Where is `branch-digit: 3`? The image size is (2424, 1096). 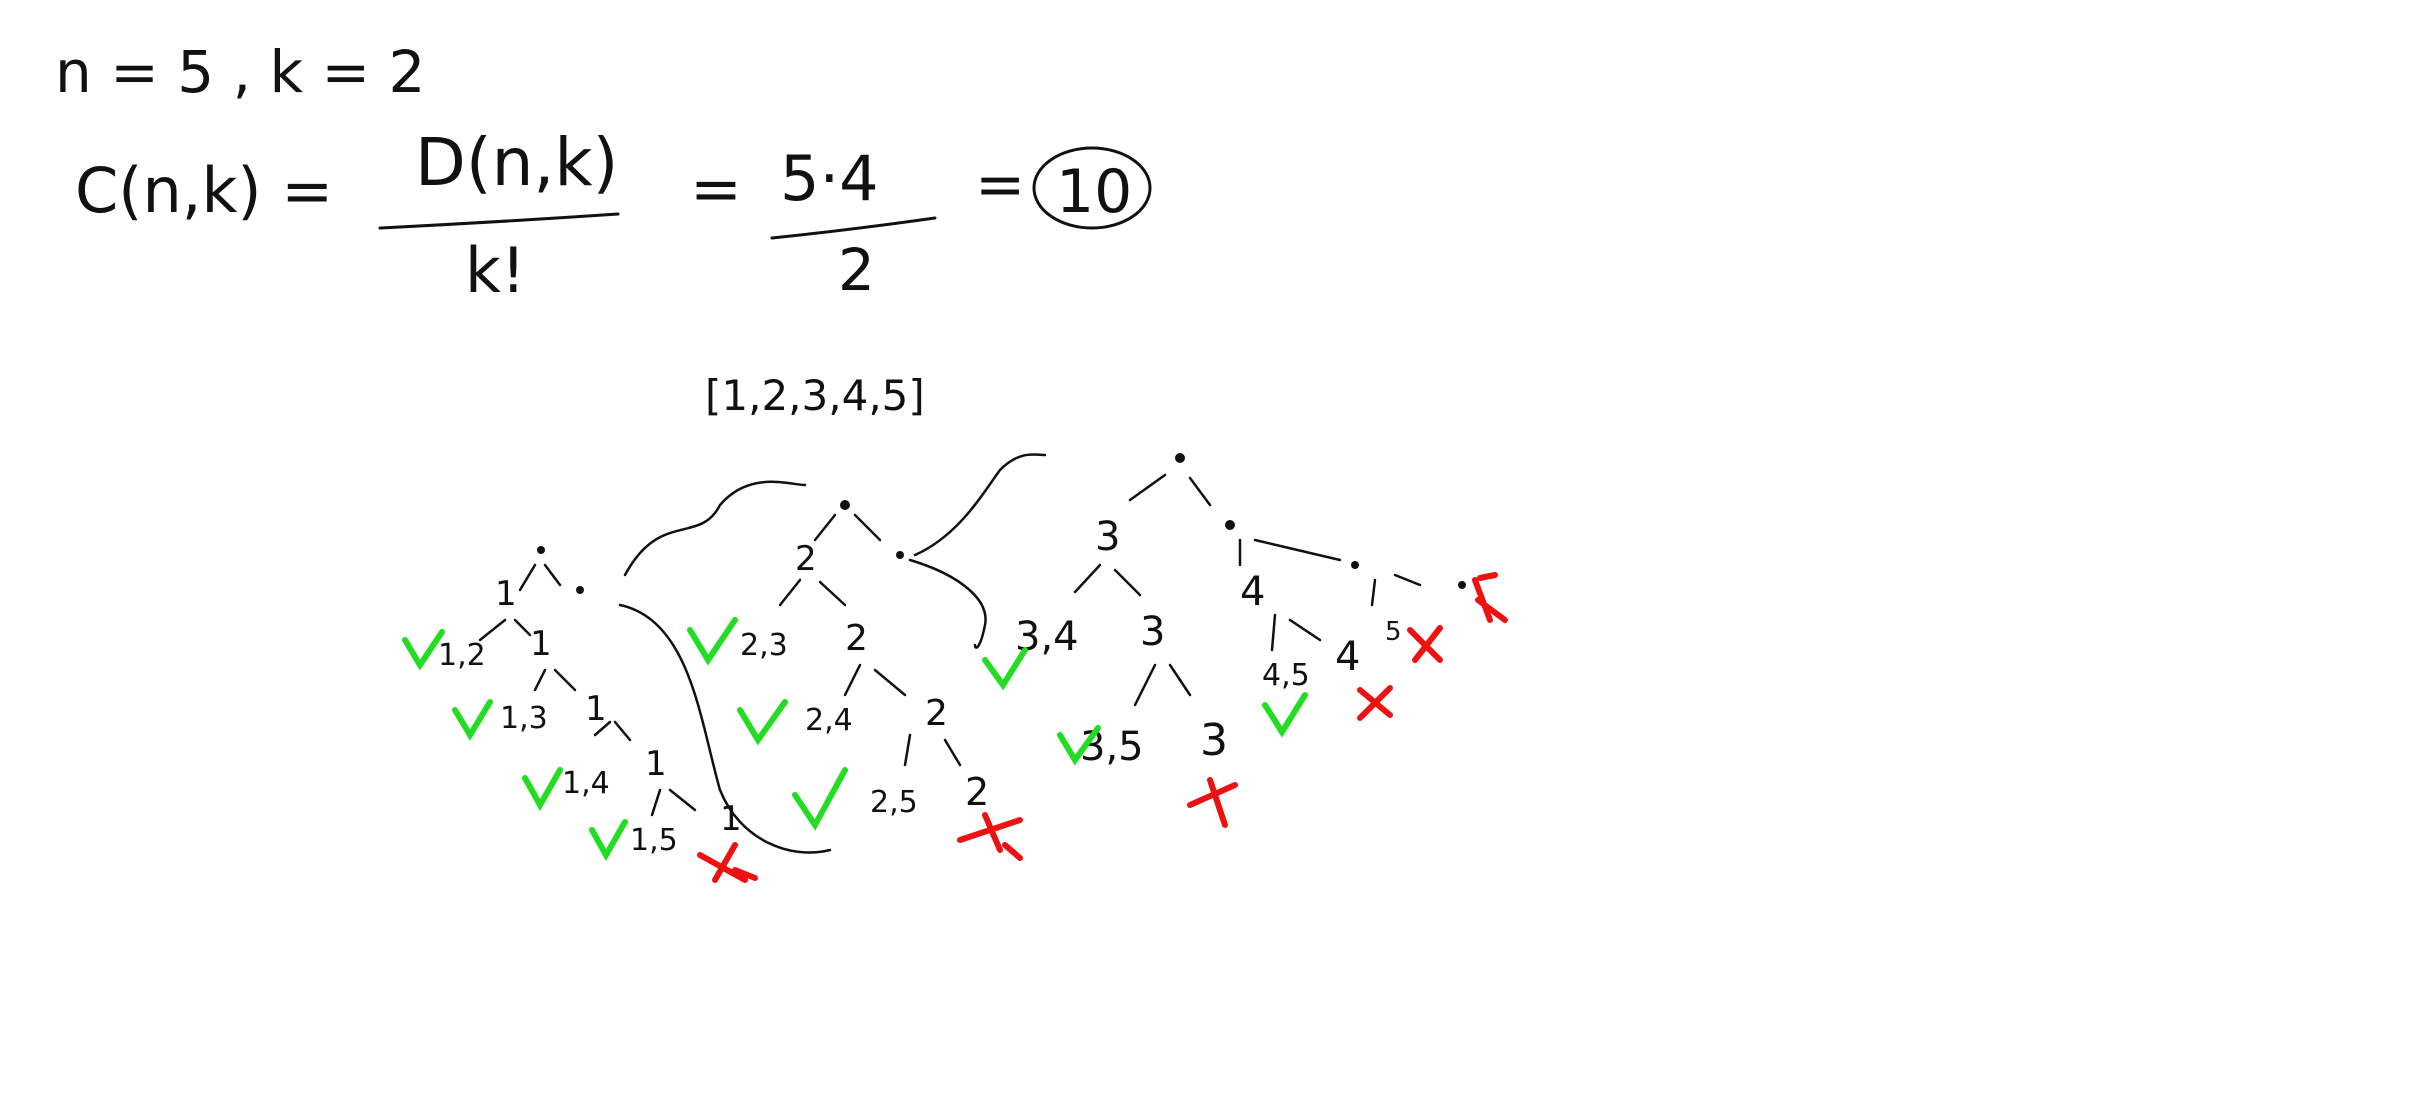
branch-digit: 3 is located at coordinates (1107, 537).